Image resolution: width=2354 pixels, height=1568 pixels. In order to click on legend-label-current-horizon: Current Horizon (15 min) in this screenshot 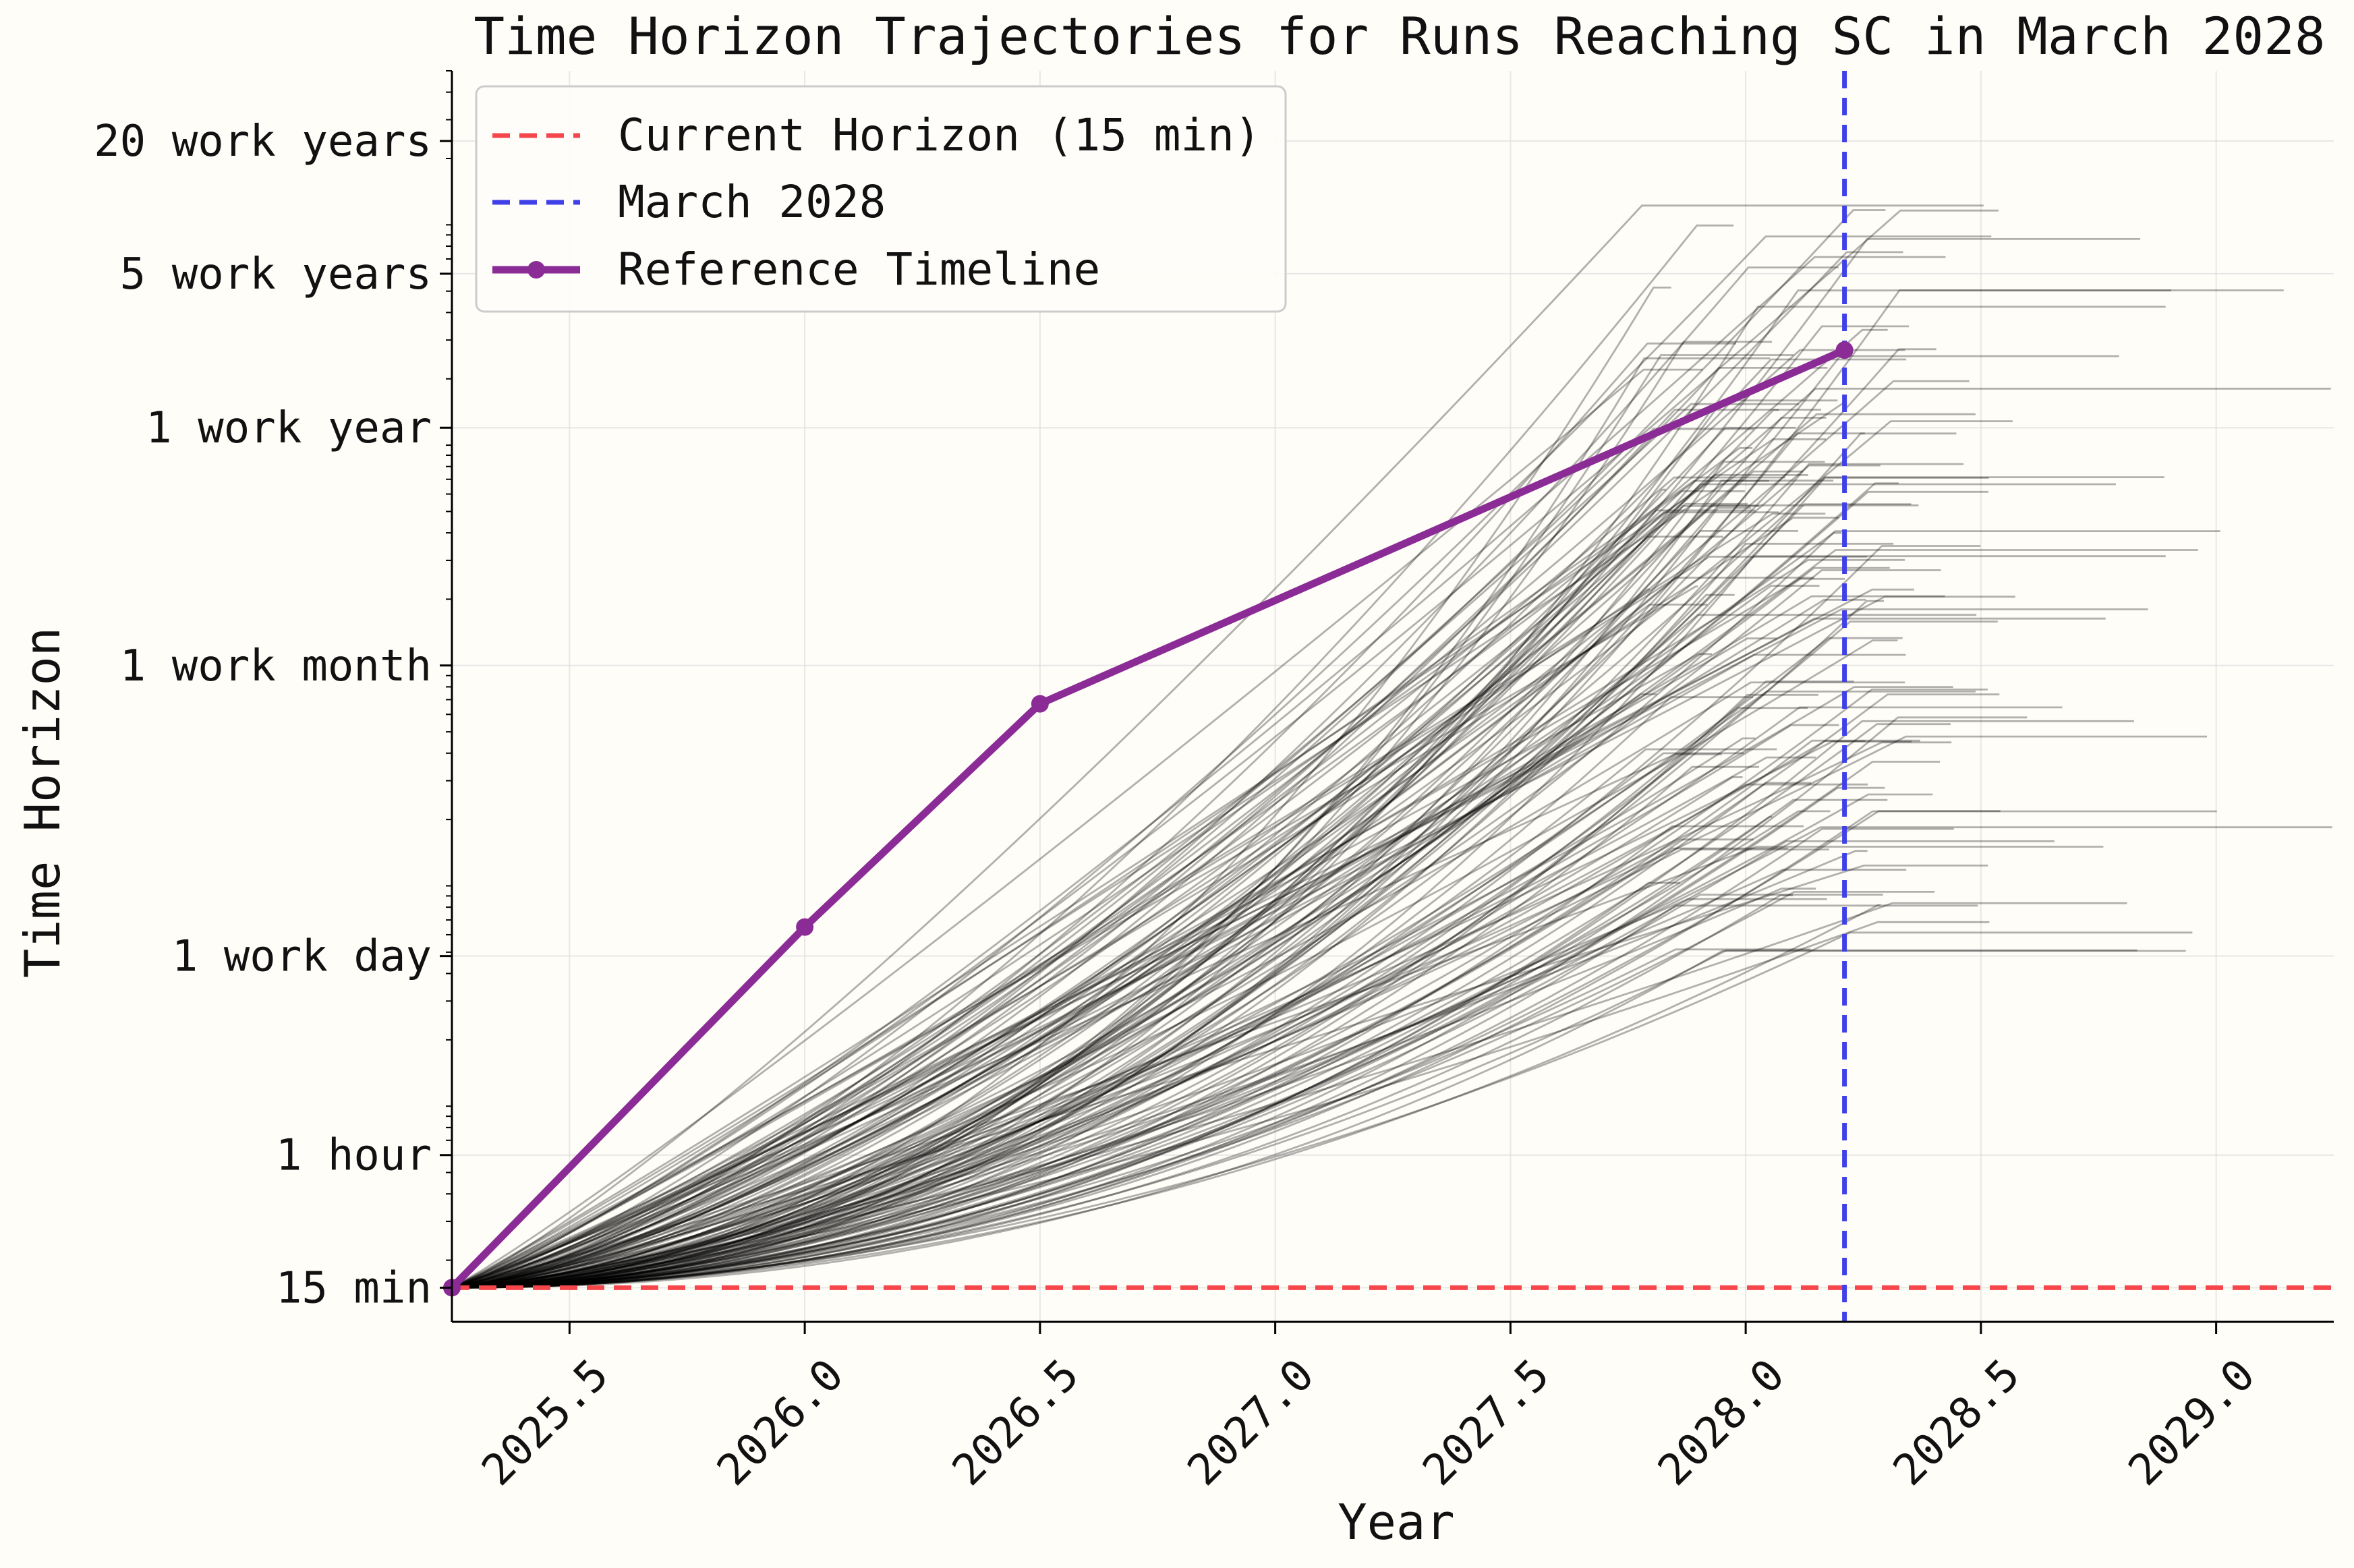, I will do `click(939, 135)`.